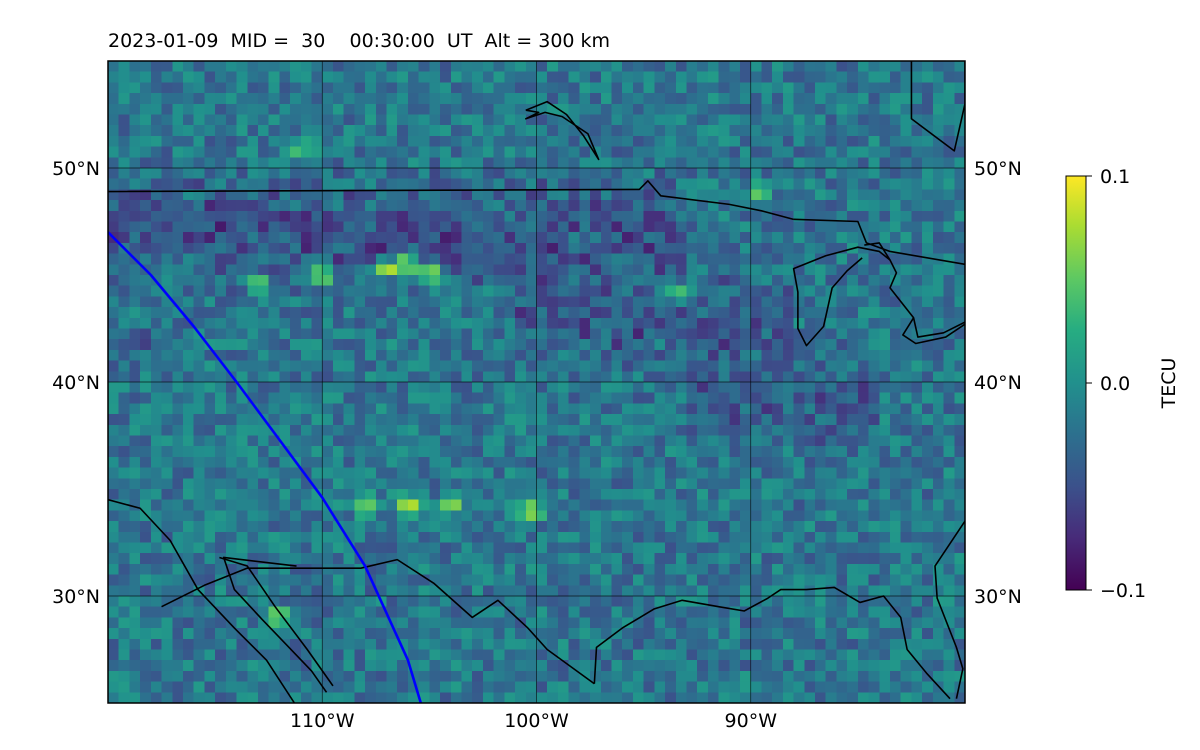 This screenshot has height=750, width=1200. Describe the element at coordinates (751, 721) in the screenshot. I see `x-tick-label: 90°W` at that location.